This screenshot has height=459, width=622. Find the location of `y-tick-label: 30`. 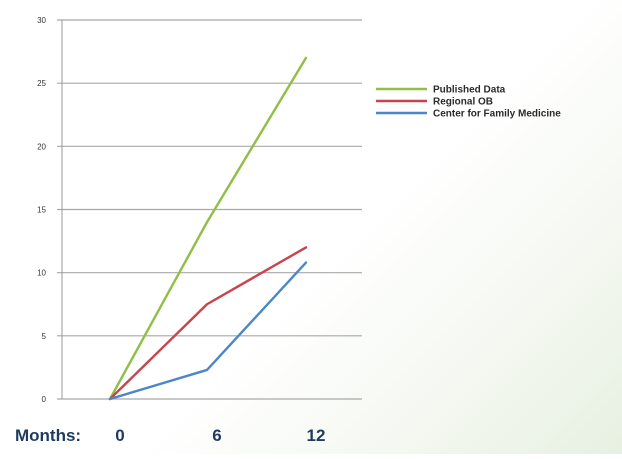

y-tick-label: 30 is located at coordinates (41, 20).